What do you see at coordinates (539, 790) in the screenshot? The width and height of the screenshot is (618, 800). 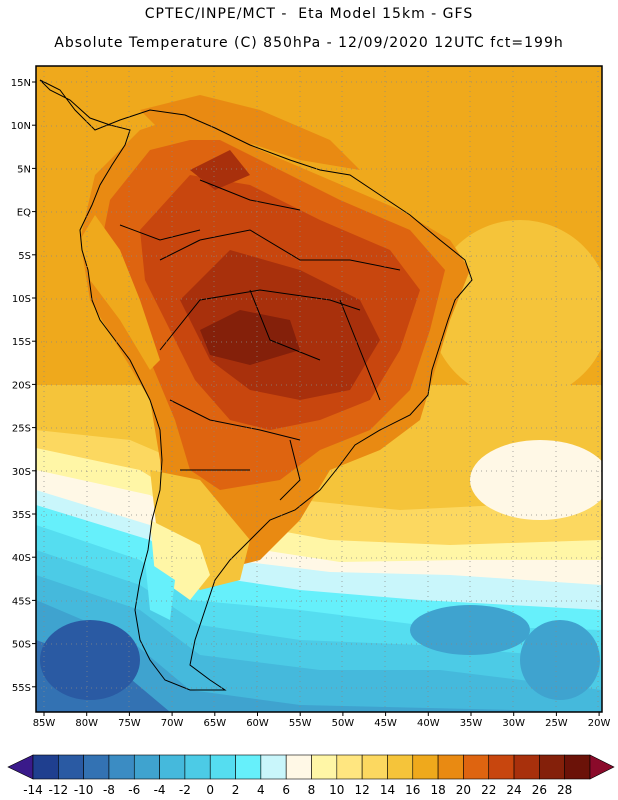 I see `colorbar-label: 26` at bounding box center [539, 790].